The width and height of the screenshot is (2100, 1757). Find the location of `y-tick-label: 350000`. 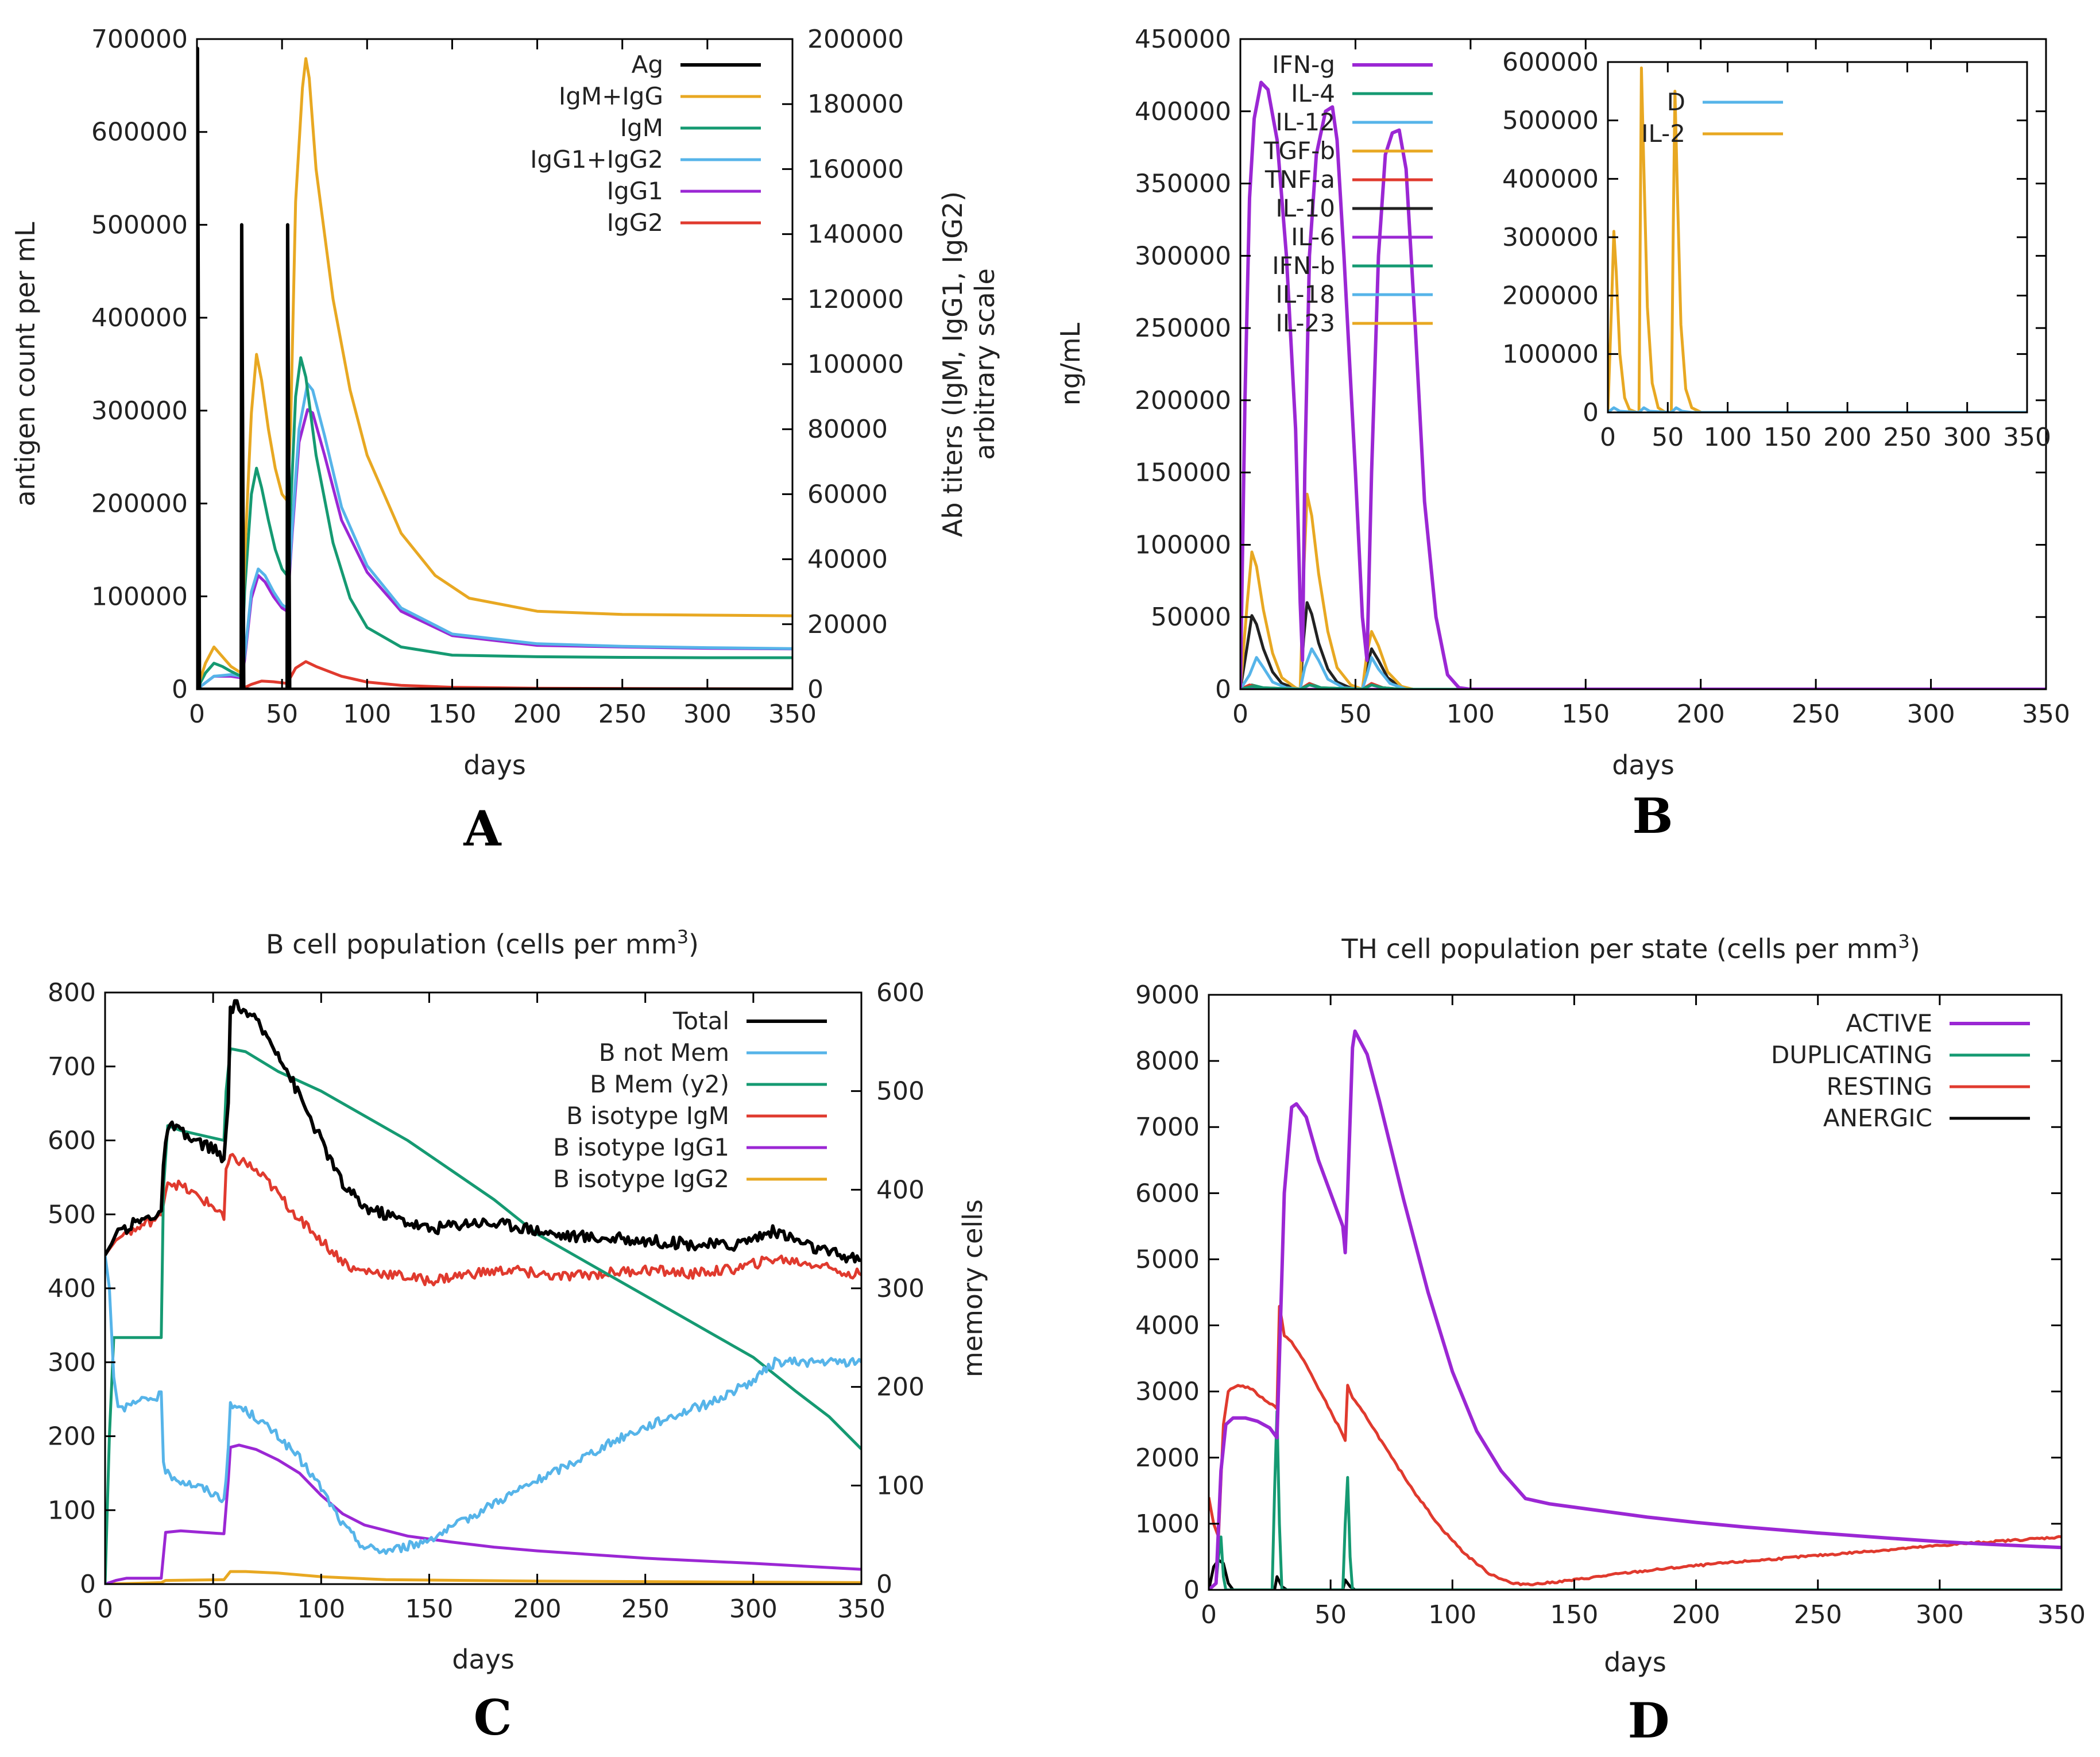

y-tick-label: 350000 is located at coordinates (1183, 184).